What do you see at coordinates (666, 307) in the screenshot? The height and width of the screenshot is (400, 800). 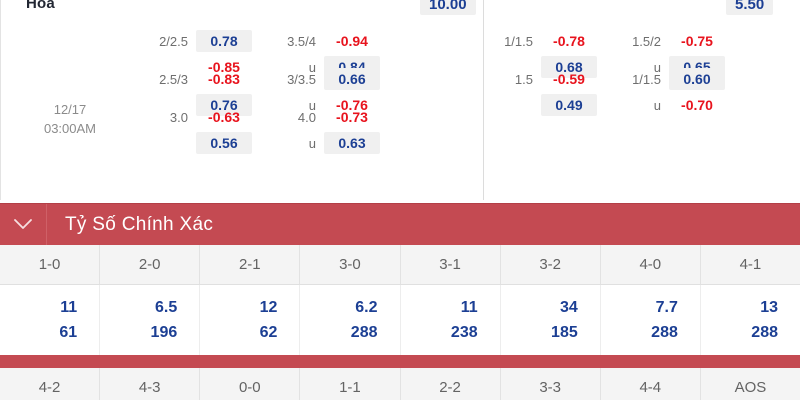 I see `score-odd-primary: 7.7` at bounding box center [666, 307].